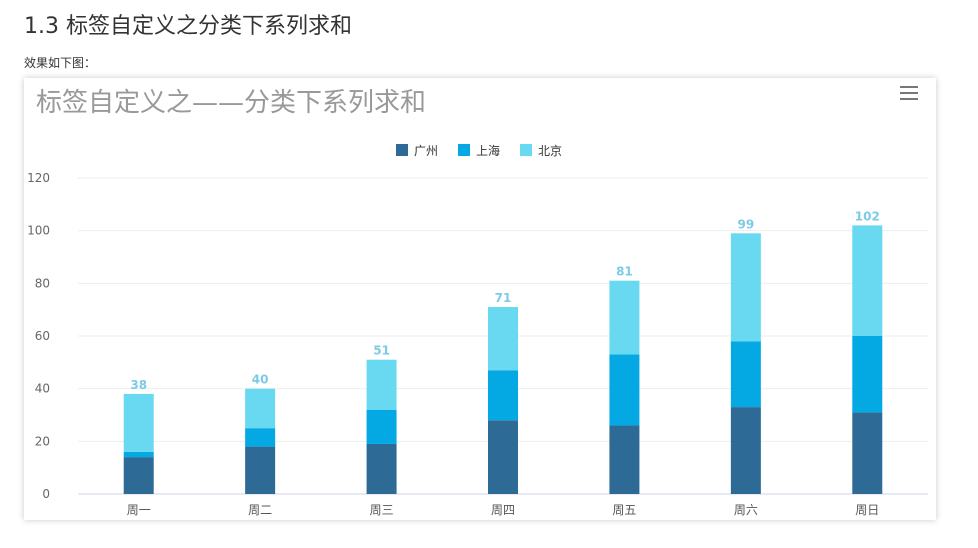  I want to click on total-label: 102, so click(867, 216).